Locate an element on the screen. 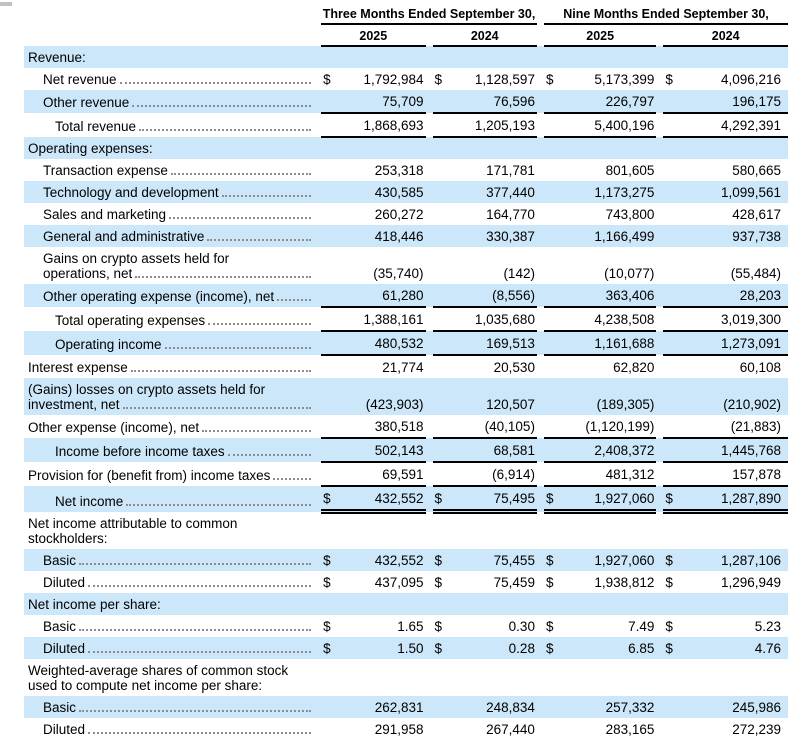 This screenshot has width=798, height=750. row-label: Sales and marketing is located at coordinates (172, 214).